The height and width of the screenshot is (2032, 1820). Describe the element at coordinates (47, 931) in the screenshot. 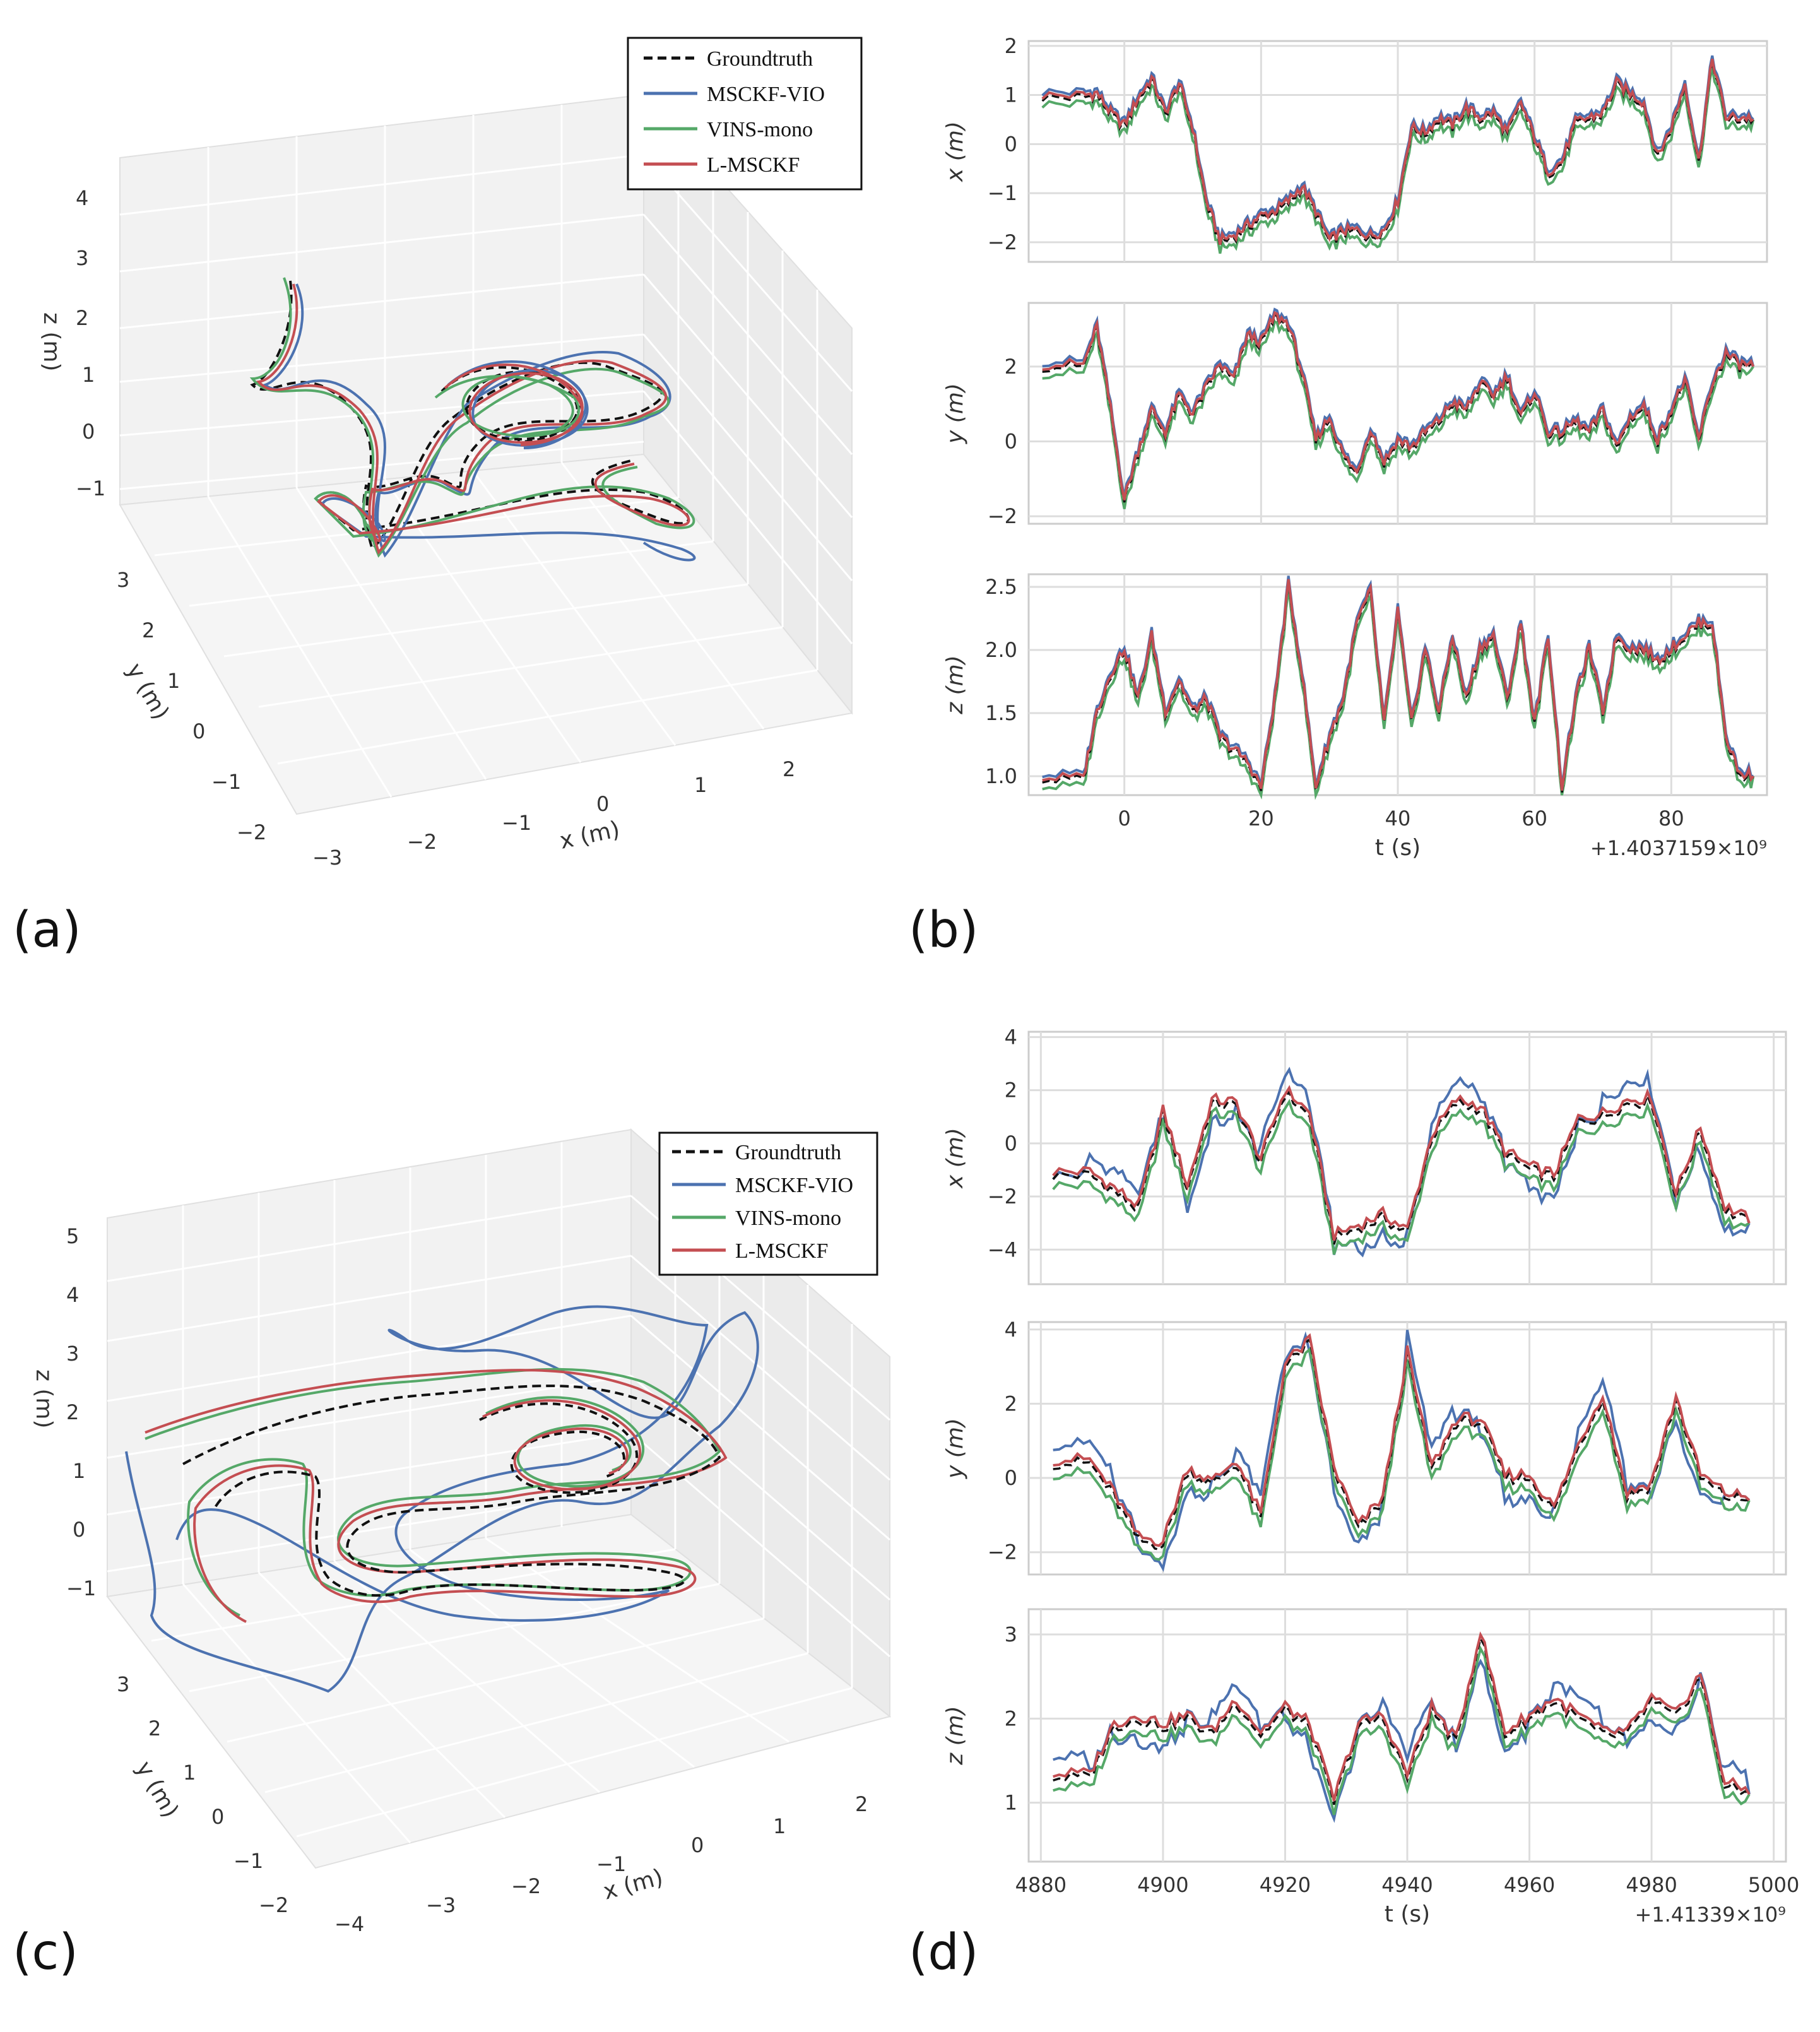

I see `panel-label: (a)` at that location.